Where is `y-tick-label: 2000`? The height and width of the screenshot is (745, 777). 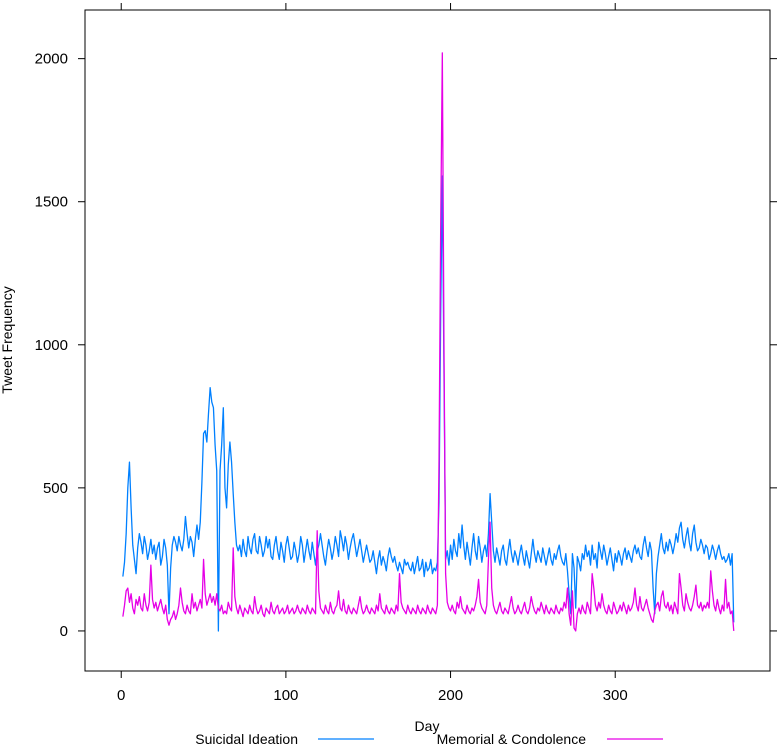
y-tick-label: 2000 is located at coordinates (51, 59).